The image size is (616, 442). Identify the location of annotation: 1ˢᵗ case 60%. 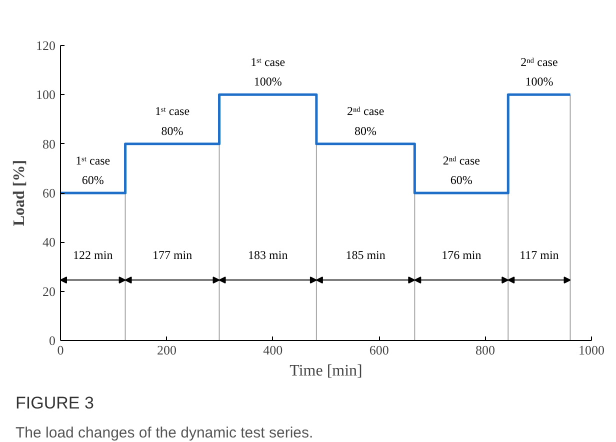
(93, 170).